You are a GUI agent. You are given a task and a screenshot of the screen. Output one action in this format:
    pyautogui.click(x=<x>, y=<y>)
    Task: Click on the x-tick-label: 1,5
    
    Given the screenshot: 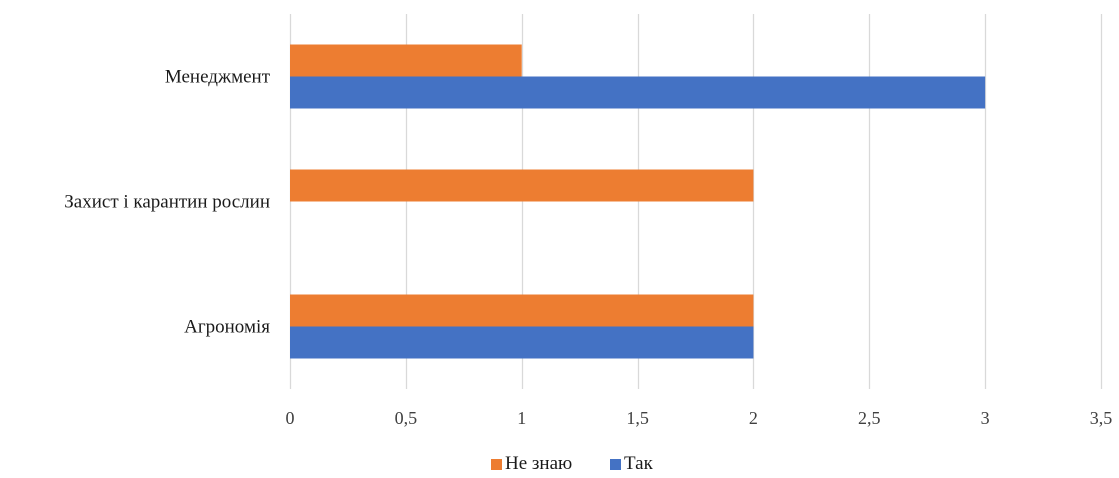 What is the action you would take?
    pyautogui.click(x=637, y=418)
    